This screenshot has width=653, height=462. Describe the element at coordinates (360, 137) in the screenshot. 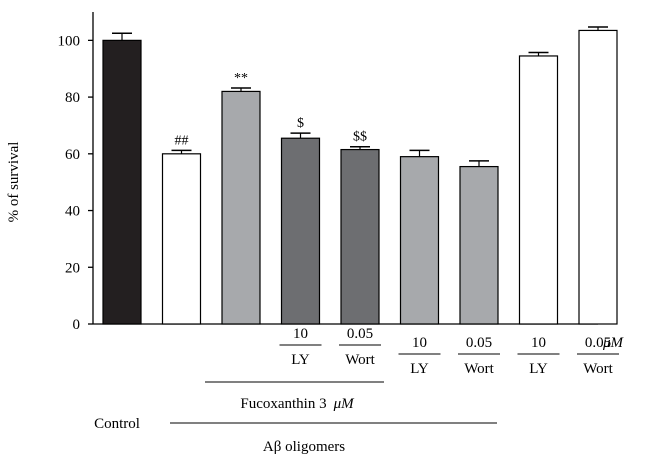

I see `significance-label: $$` at that location.